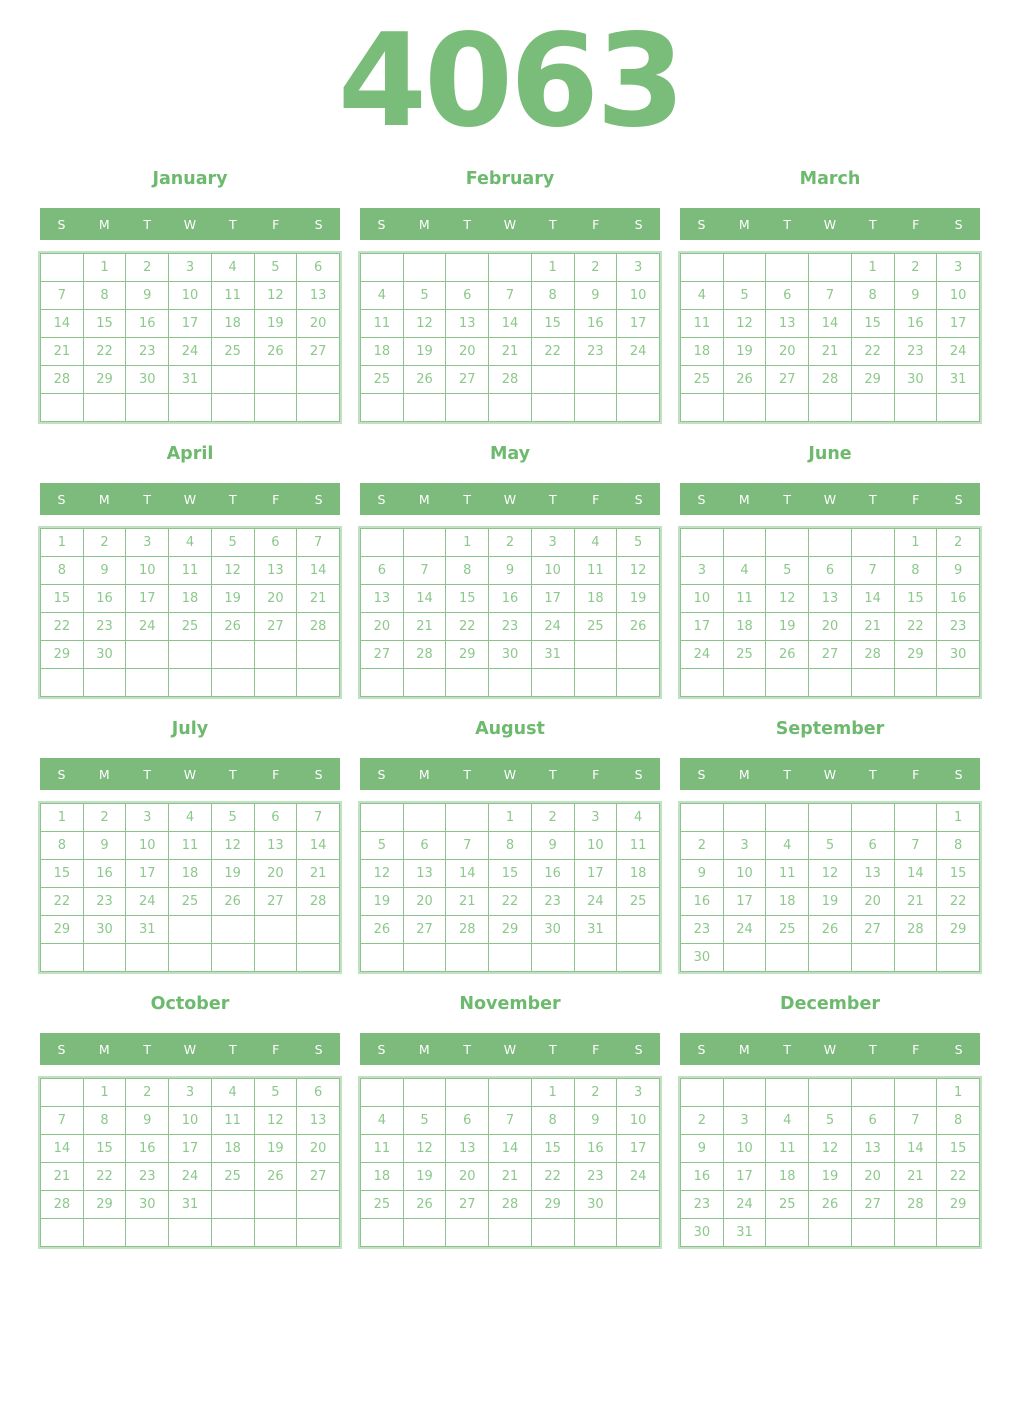 The width and height of the screenshot is (1020, 1412). What do you see at coordinates (830, 407) in the screenshot?
I see `week-row` at bounding box center [830, 407].